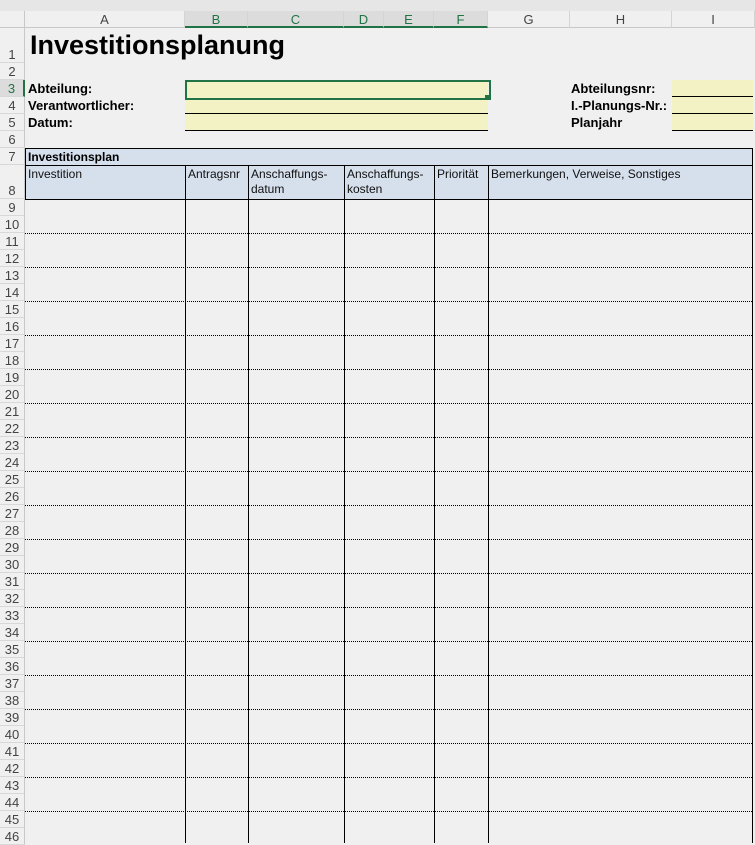  What do you see at coordinates (12, 496) in the screenshot?
I see `row-header-26: 26` at bounding box center [12, 496].